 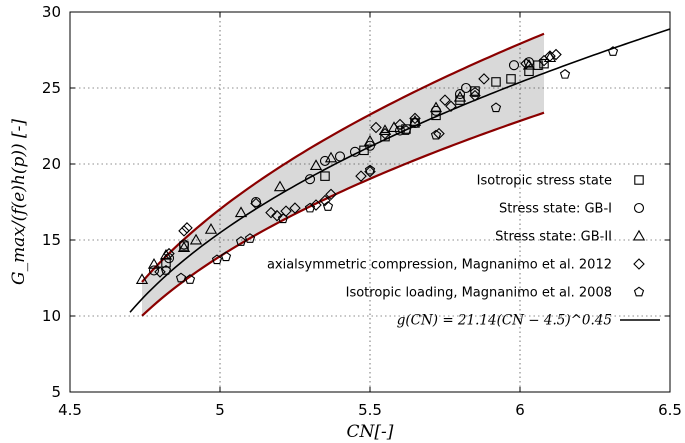 What do you see at coordinates (51, 316) in the screenshot?
I see `y-tick-label: 10` at bounding box center [51, 316].